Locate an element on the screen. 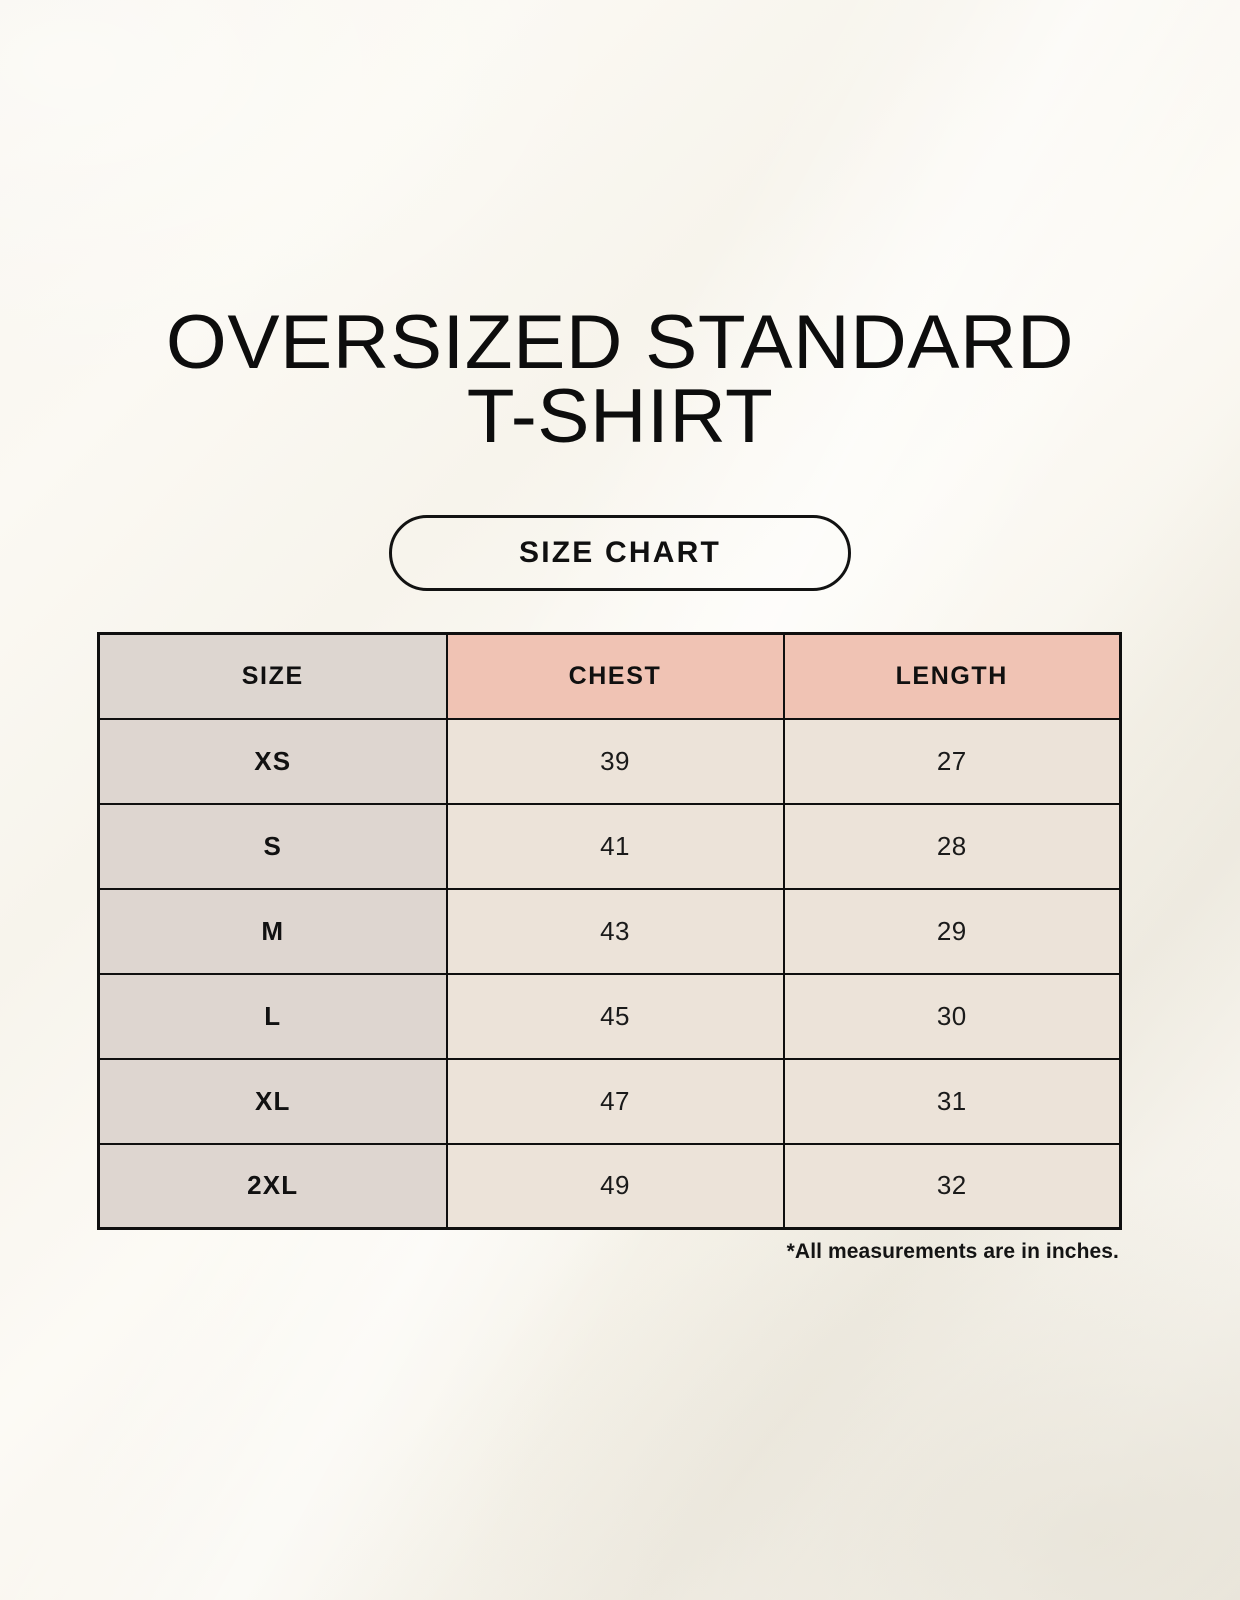 This screenshot has width=1240, height=1600. cell-size: S is located at coordinates (272, 846).